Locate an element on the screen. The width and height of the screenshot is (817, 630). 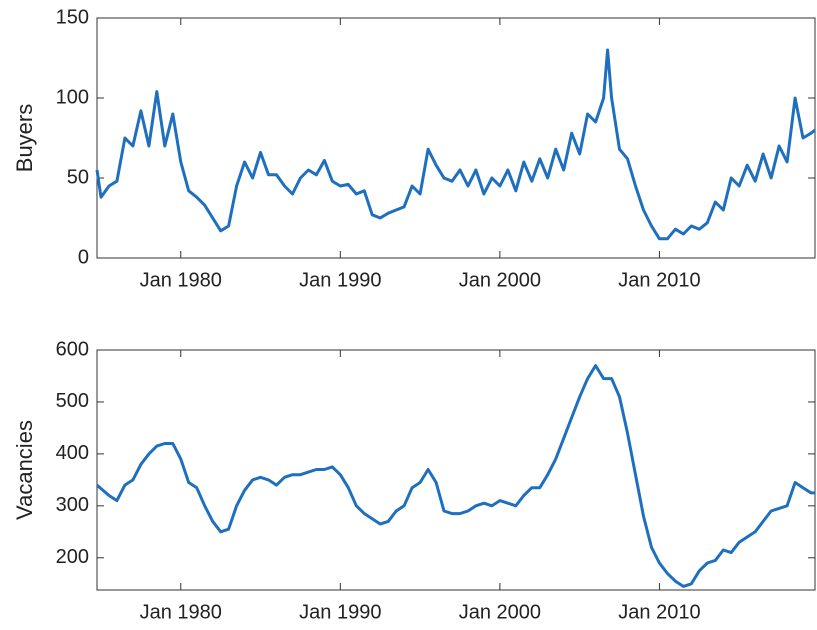
y-tick-label: 150 is located at coordinates (72, 17).